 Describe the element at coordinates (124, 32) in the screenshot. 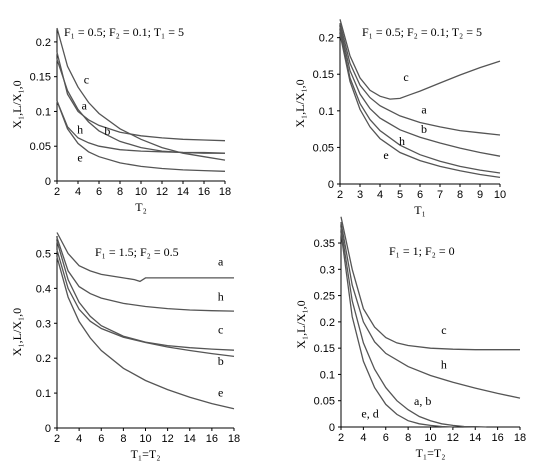

I see `chart-title: F₁ = 0.5; F₂ = 0.1; T₁ = 5` at that location.